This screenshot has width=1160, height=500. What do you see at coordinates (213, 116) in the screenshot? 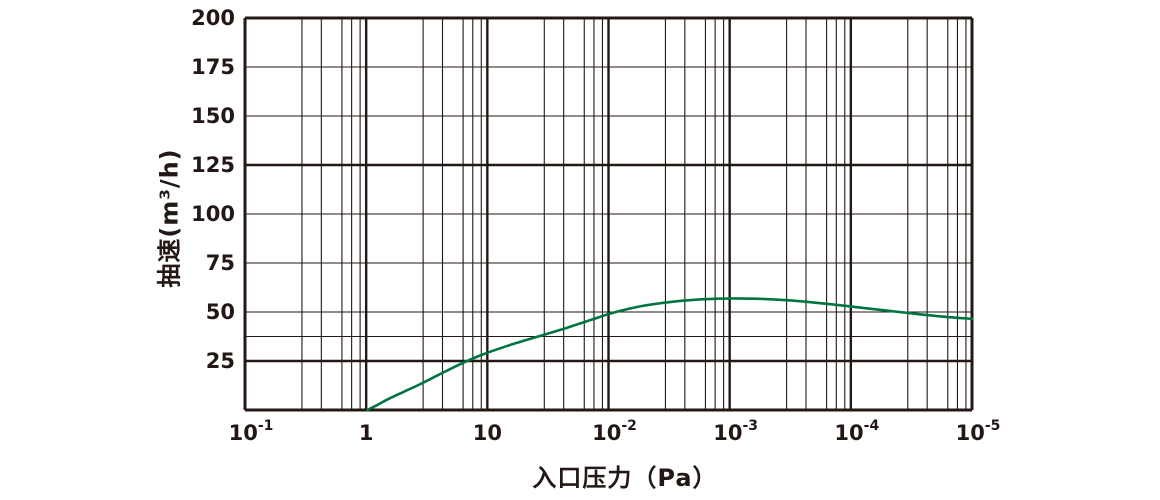
I see `y-tick-label: 150` at bounding box center [213, 116].